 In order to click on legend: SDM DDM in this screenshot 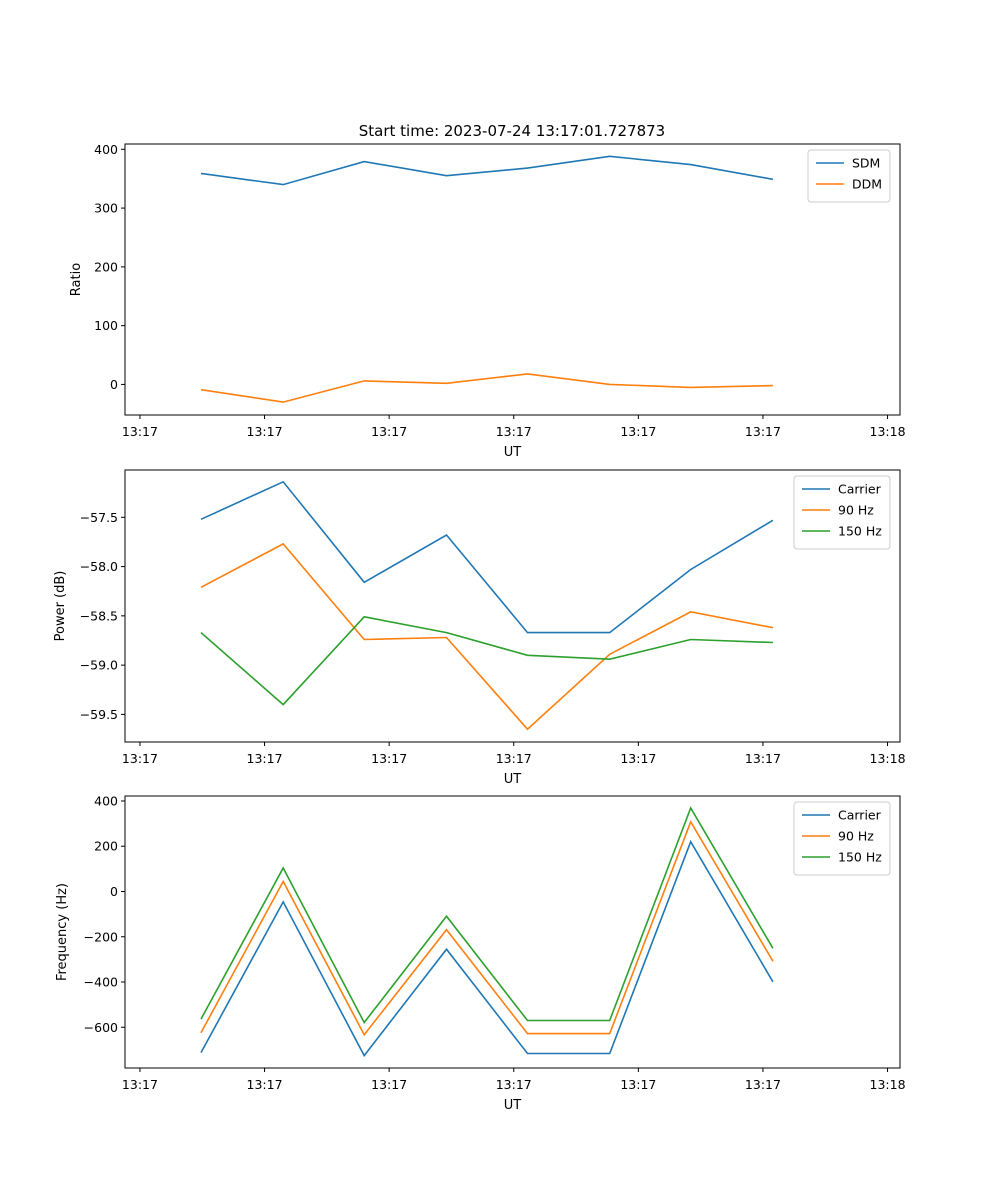, I will do `click(849, 176)`.